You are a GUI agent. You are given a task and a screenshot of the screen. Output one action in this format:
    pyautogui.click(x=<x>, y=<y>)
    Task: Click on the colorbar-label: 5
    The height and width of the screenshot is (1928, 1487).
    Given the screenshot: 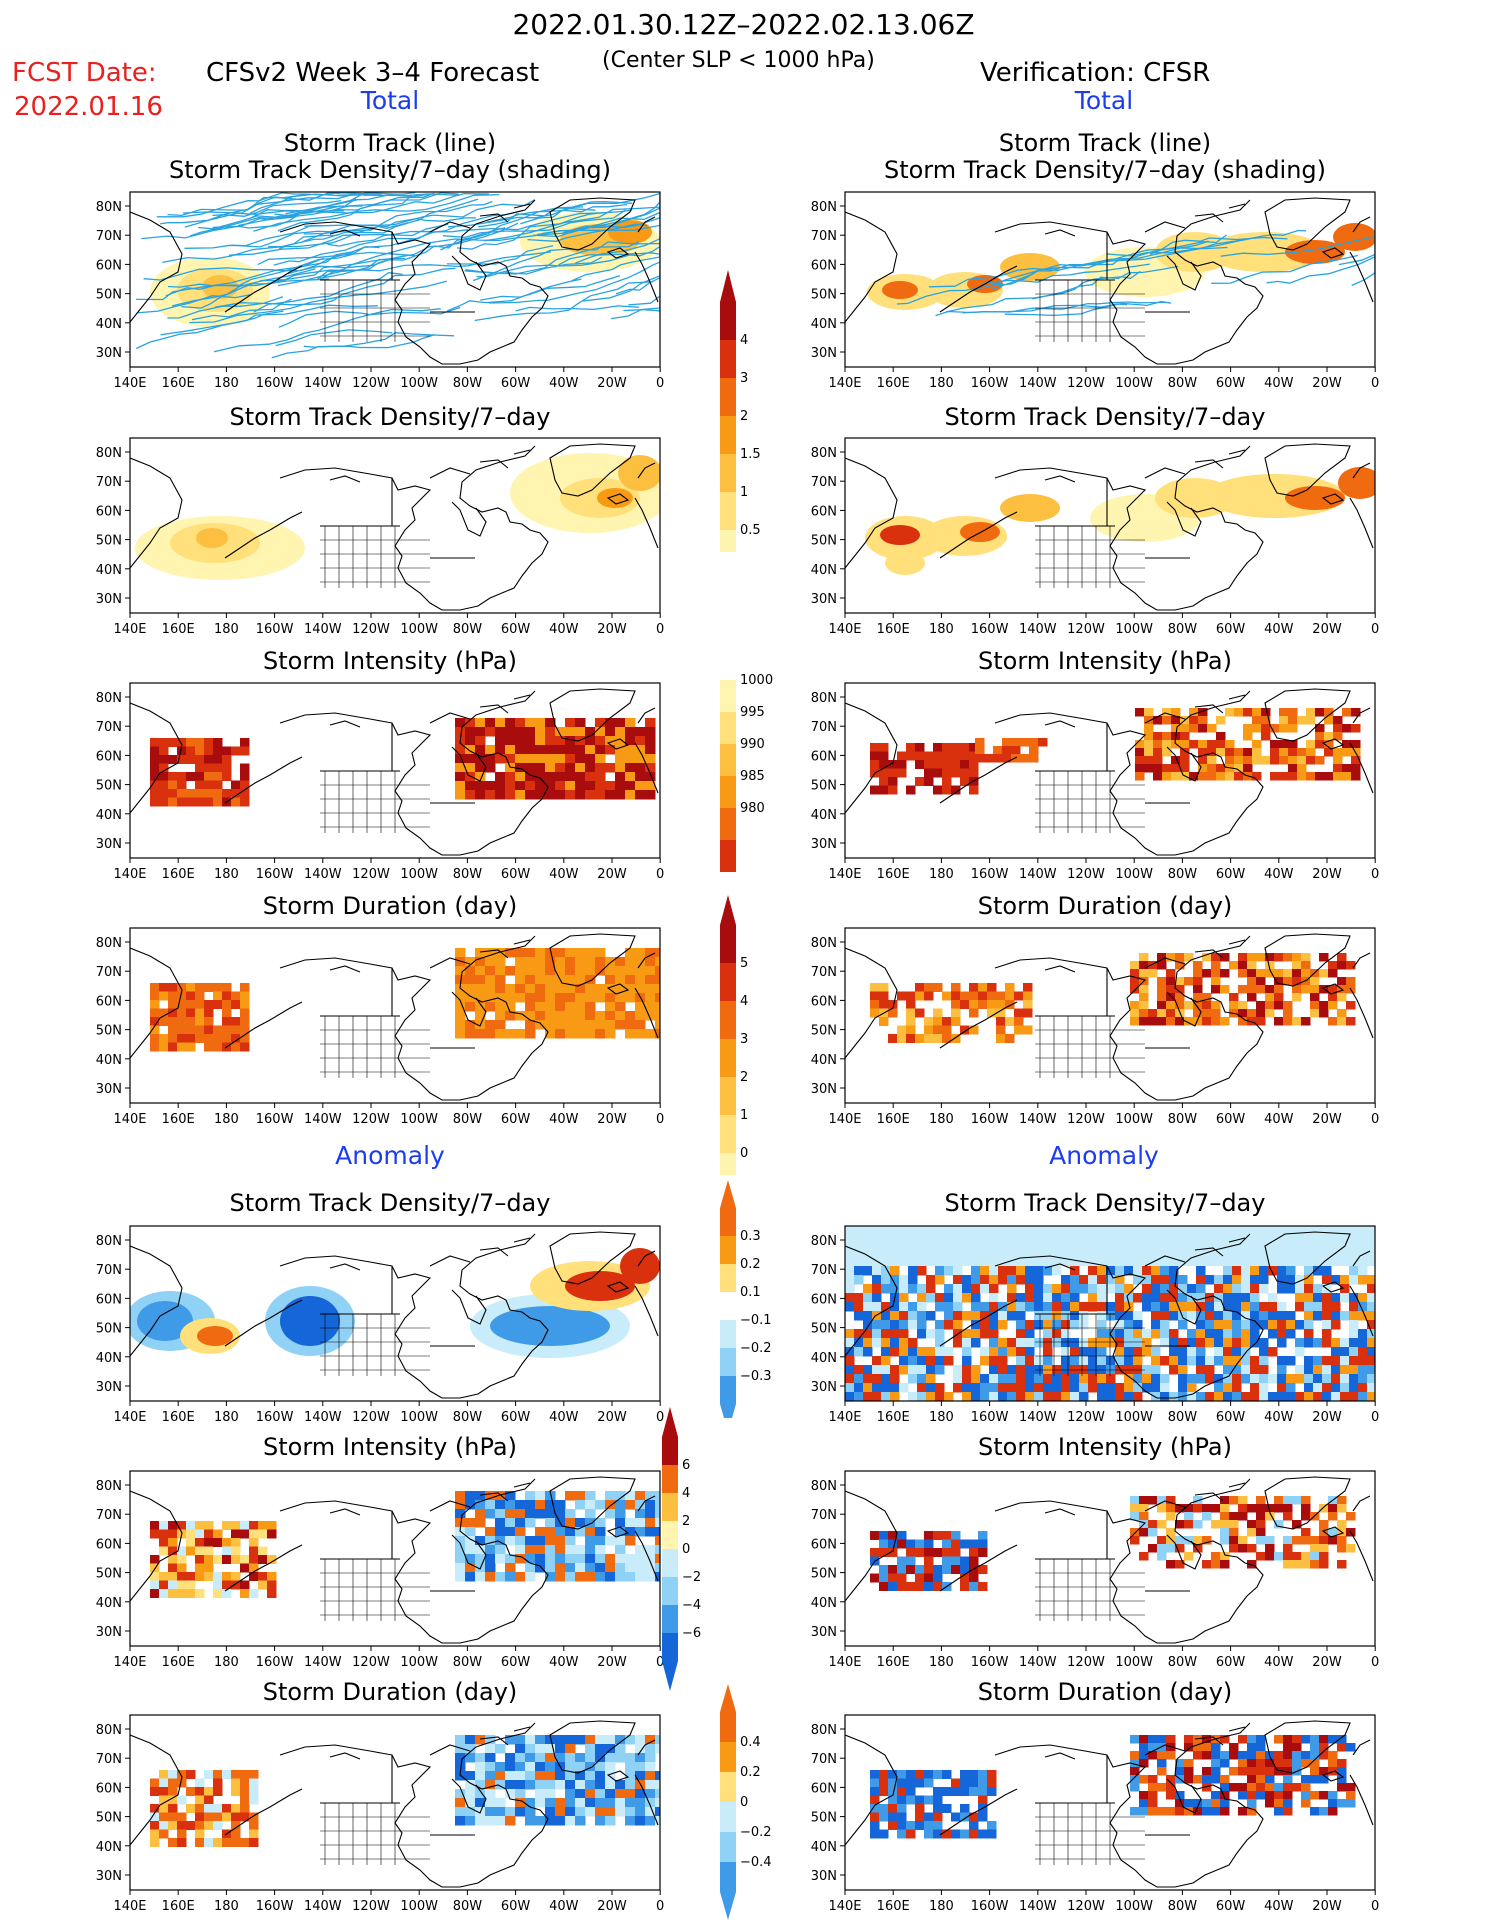 What is the action you would take?
    pyautogui.click(x=744, y=963)
    